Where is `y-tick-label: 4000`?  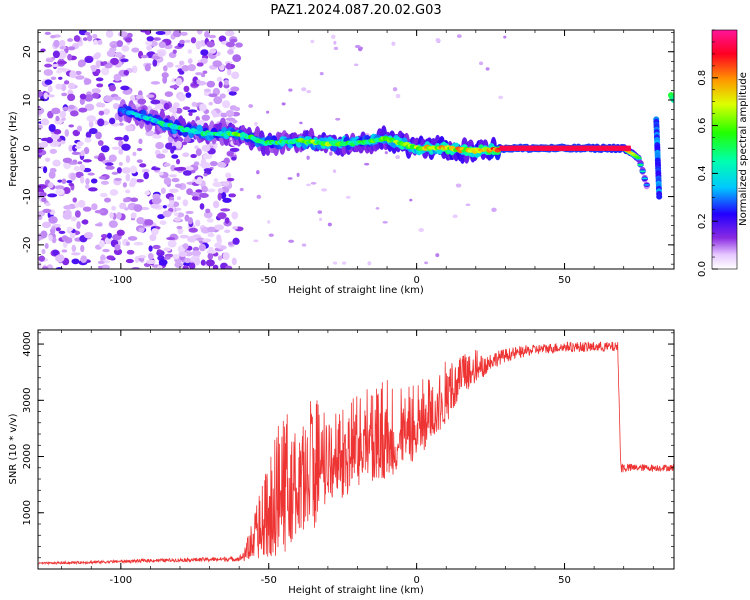 y-tick-label: 4000 is located at coordinates (27, 343).